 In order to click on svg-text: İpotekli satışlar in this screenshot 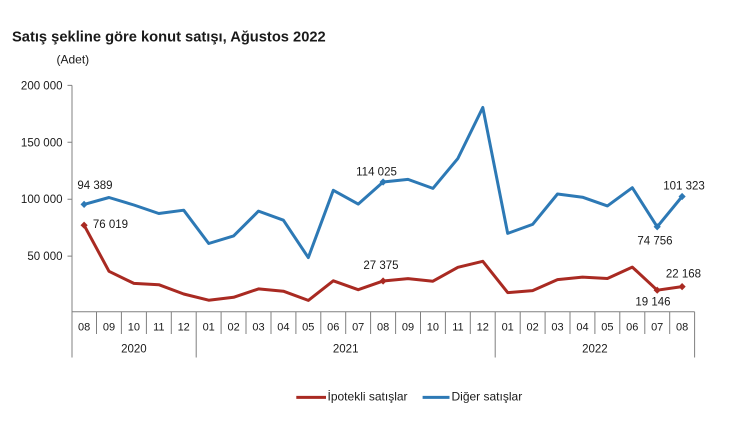, I will do `click(368, 397)`.